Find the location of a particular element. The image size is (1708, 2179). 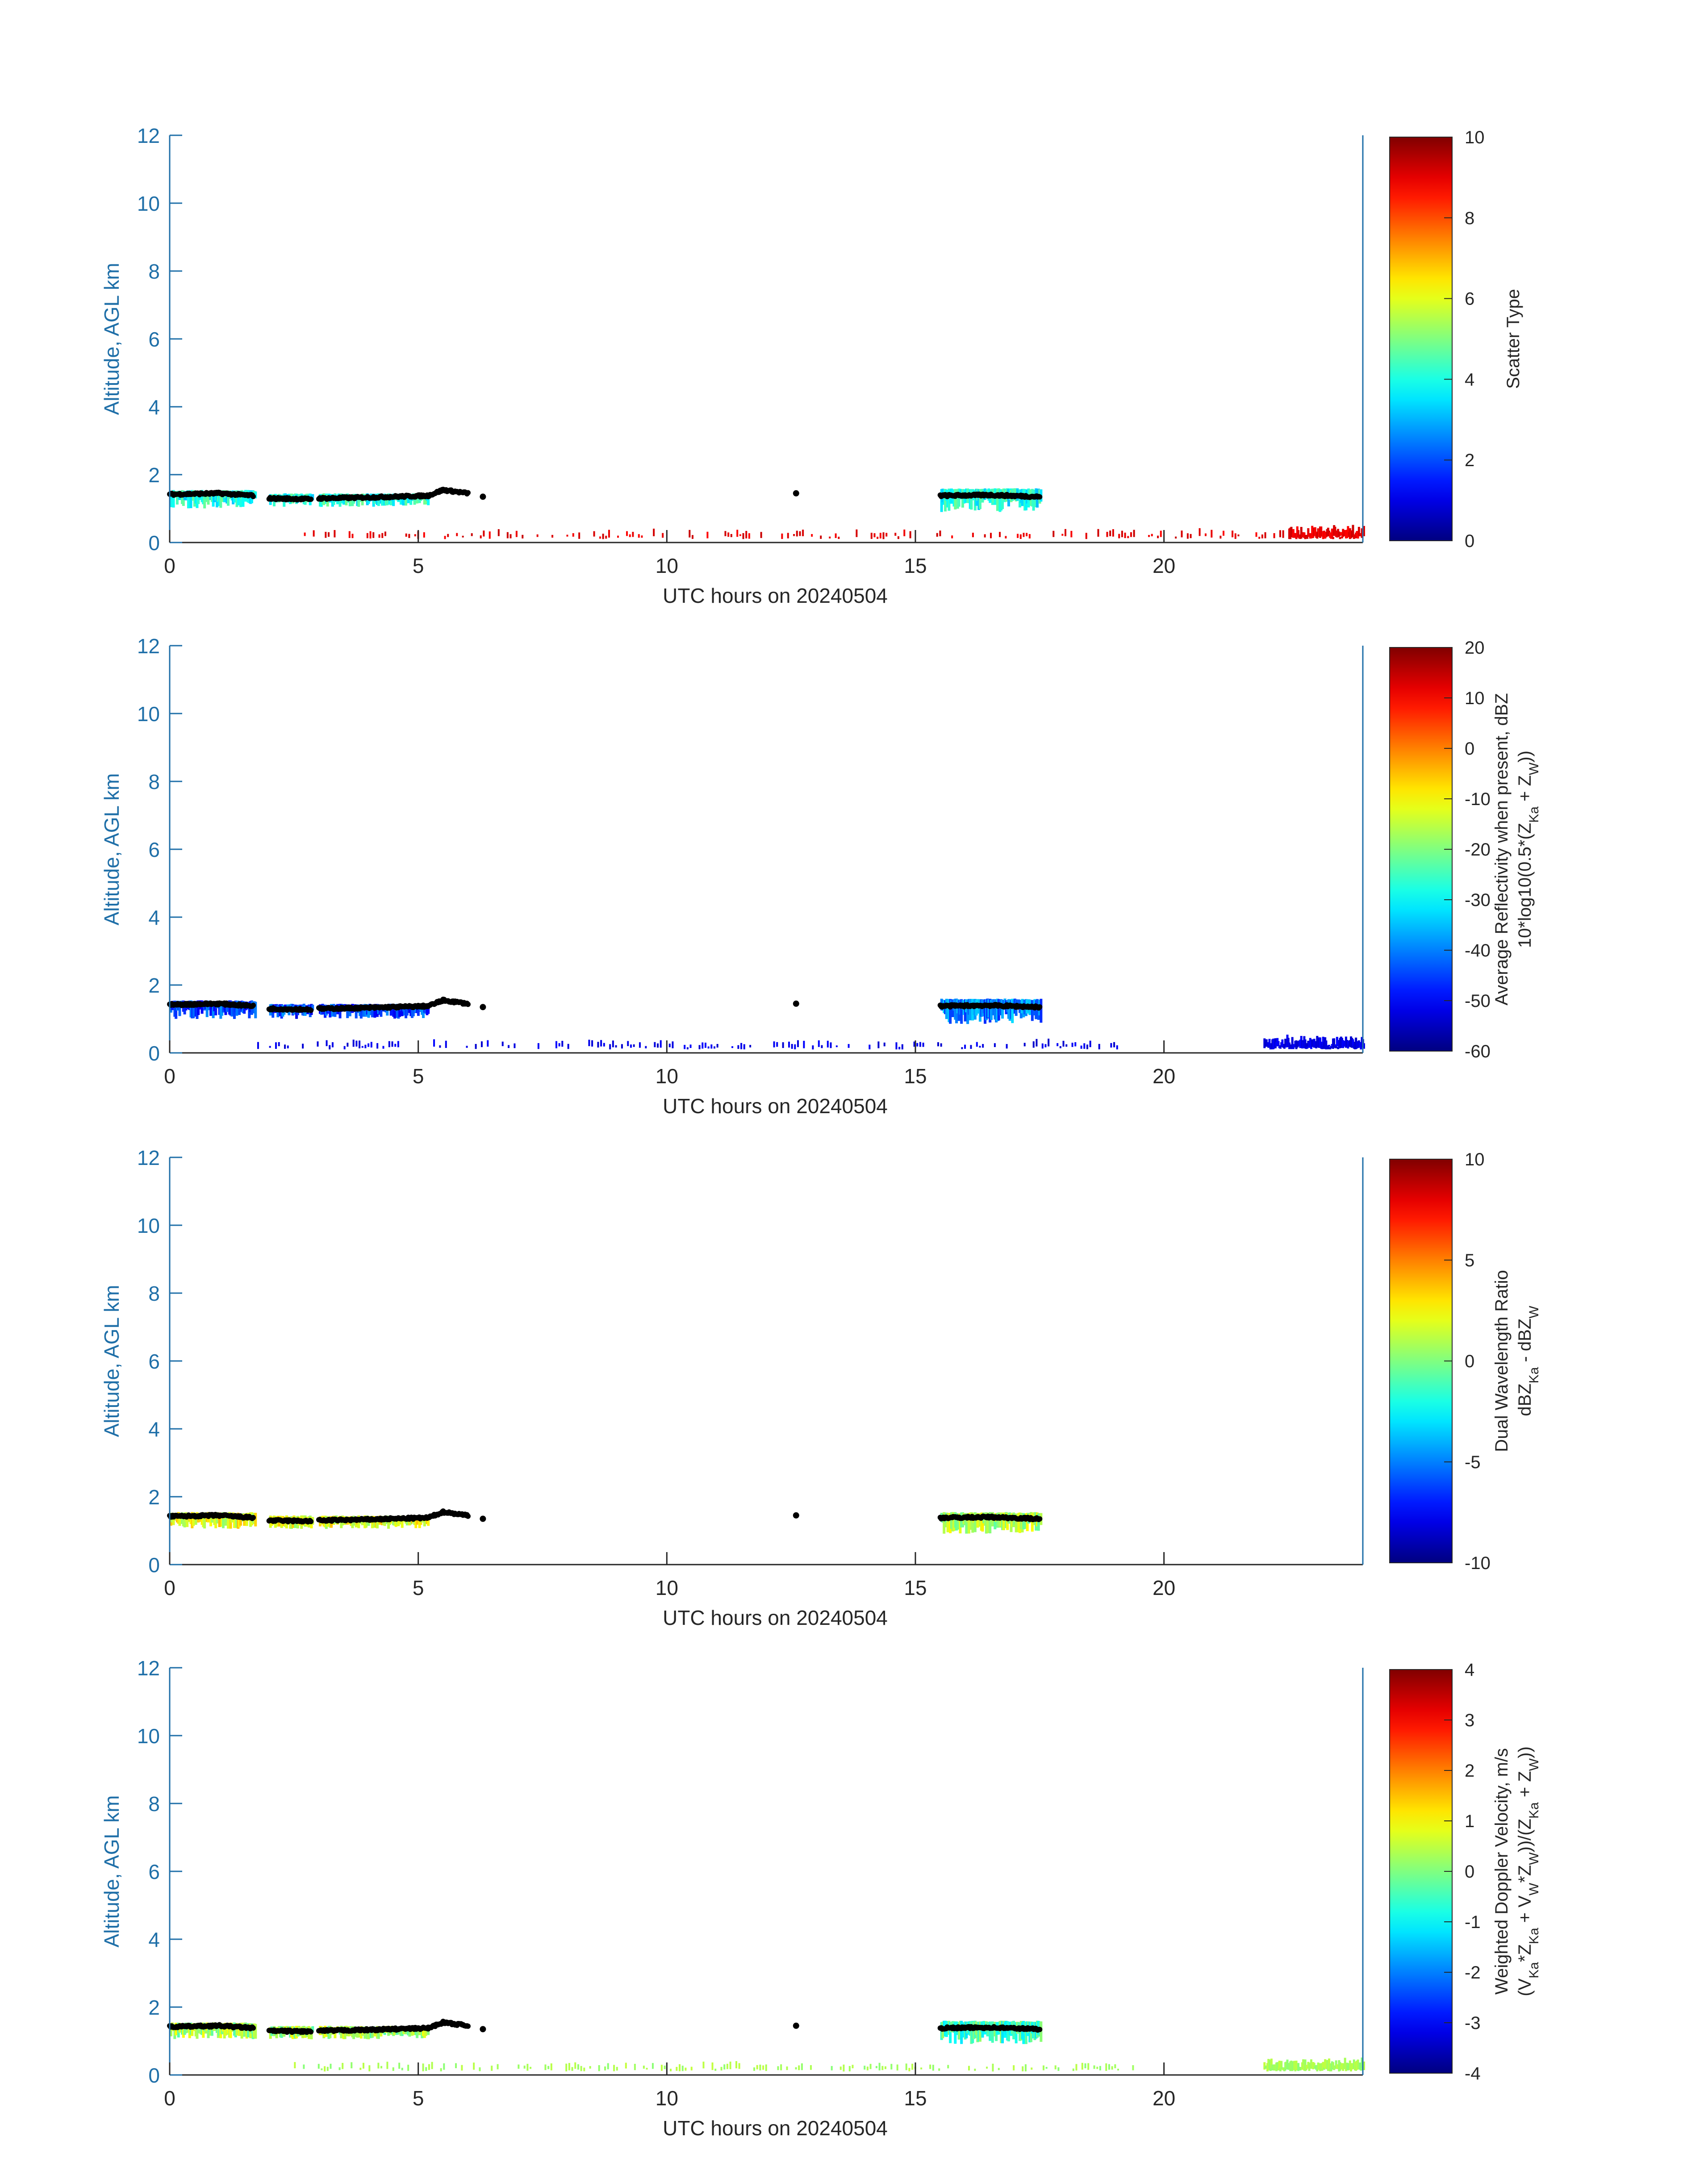

y-tick-label: 6 is located at coordinates (154, 1361).